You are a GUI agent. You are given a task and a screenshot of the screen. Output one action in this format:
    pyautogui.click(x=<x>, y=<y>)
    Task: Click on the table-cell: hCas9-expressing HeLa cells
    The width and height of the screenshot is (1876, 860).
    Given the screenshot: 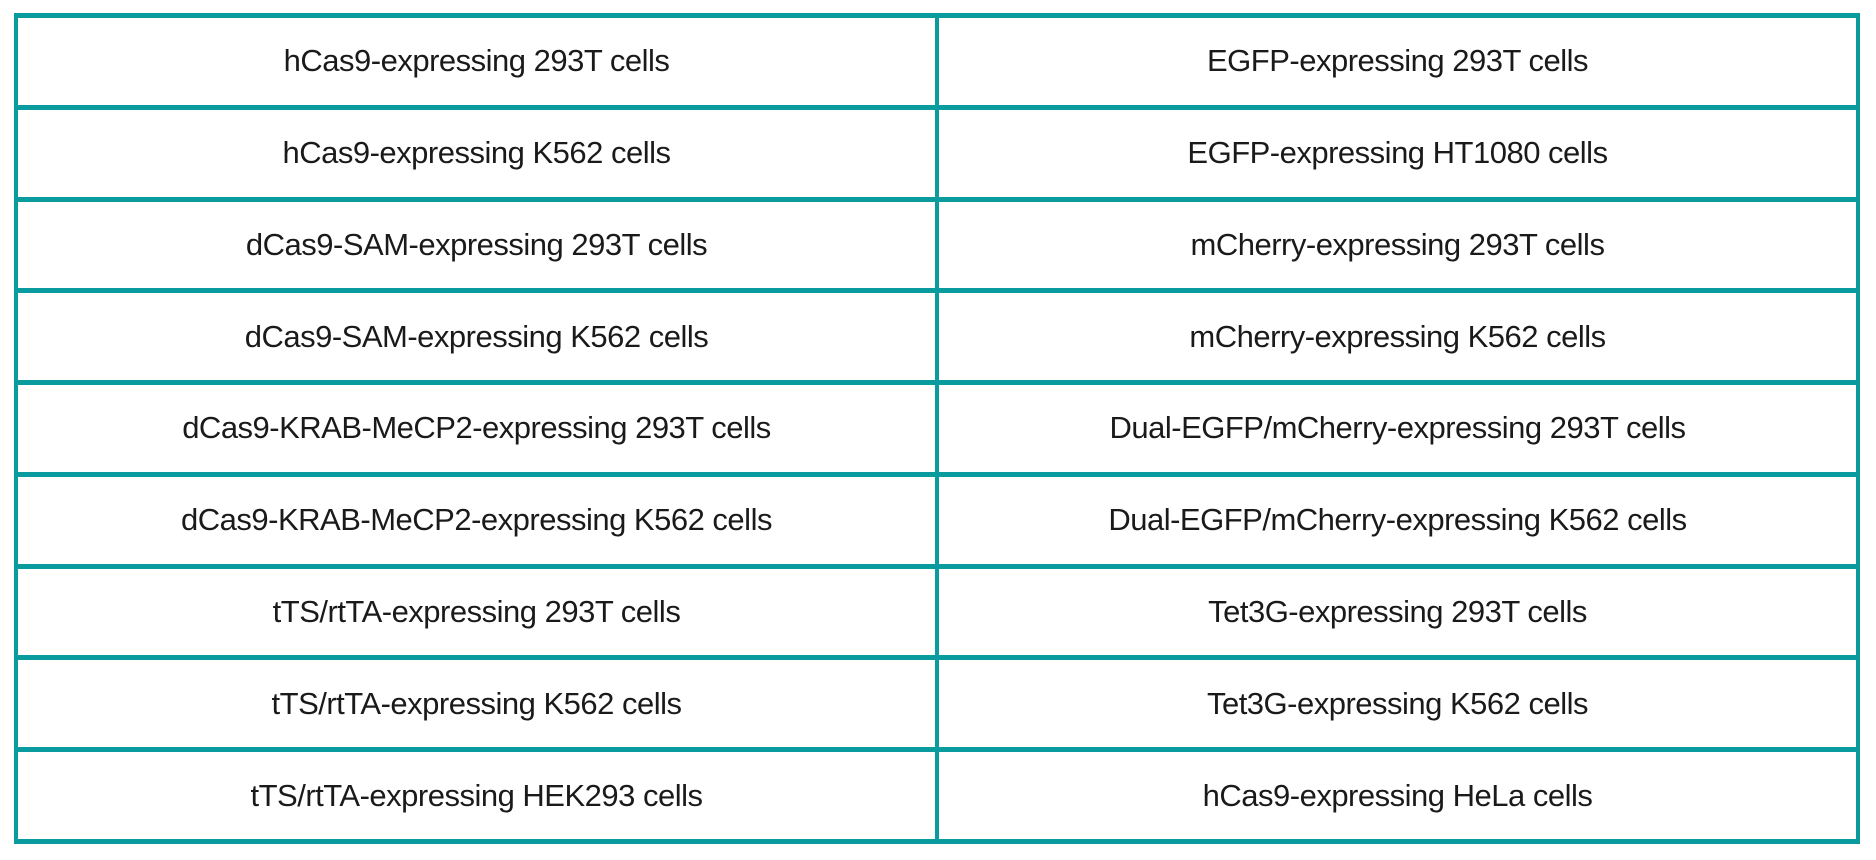 What is the action you would take?
    pyautogui.click(x=1397, y=795)
    